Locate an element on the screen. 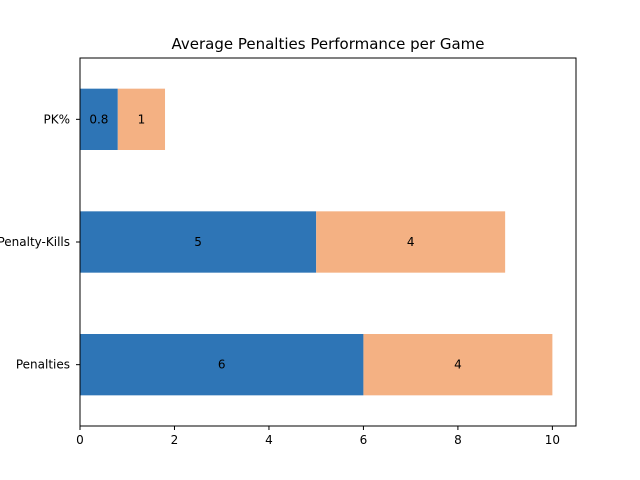 This screenshot has height=480, width=640. data-label: 1 is located at coordinates (142, 119).